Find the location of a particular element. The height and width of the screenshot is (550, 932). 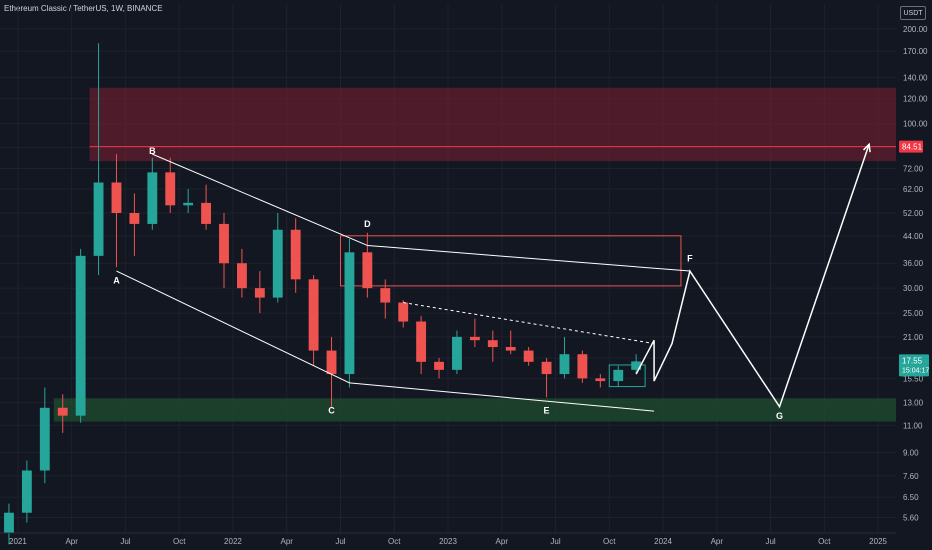

wave-label-F: F is located at coordinates (690, 258).